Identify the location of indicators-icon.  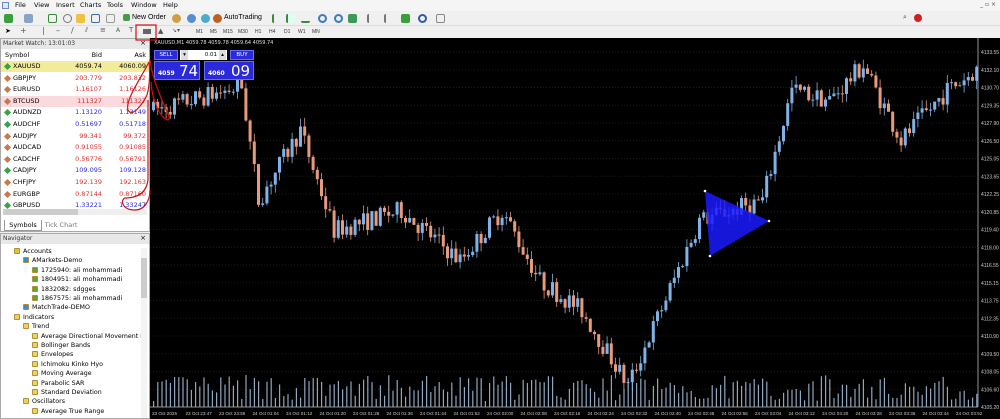
(405, 18).